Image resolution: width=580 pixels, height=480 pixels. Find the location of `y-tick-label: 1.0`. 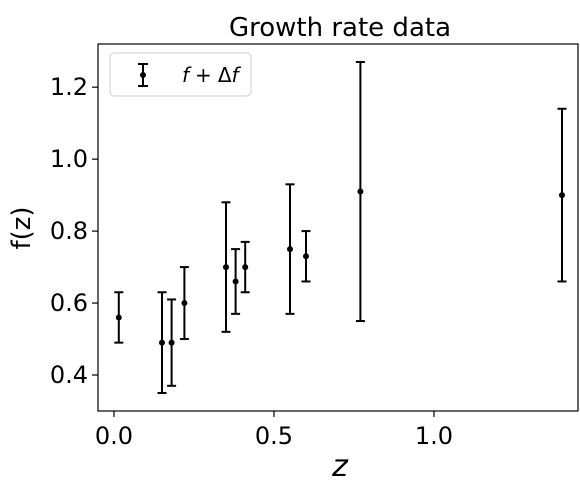

y-tick-label: 1.0 is located at coordinates (69, 159).